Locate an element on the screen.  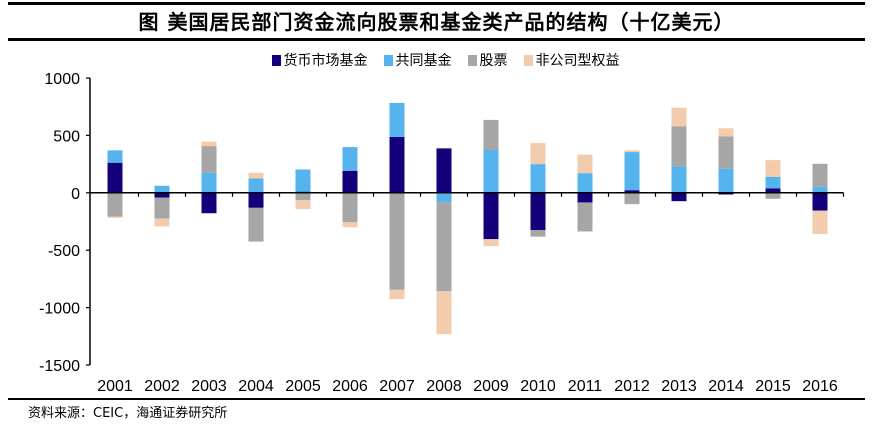
legend-item: 共同基金 is located at coordinates (417, 60).